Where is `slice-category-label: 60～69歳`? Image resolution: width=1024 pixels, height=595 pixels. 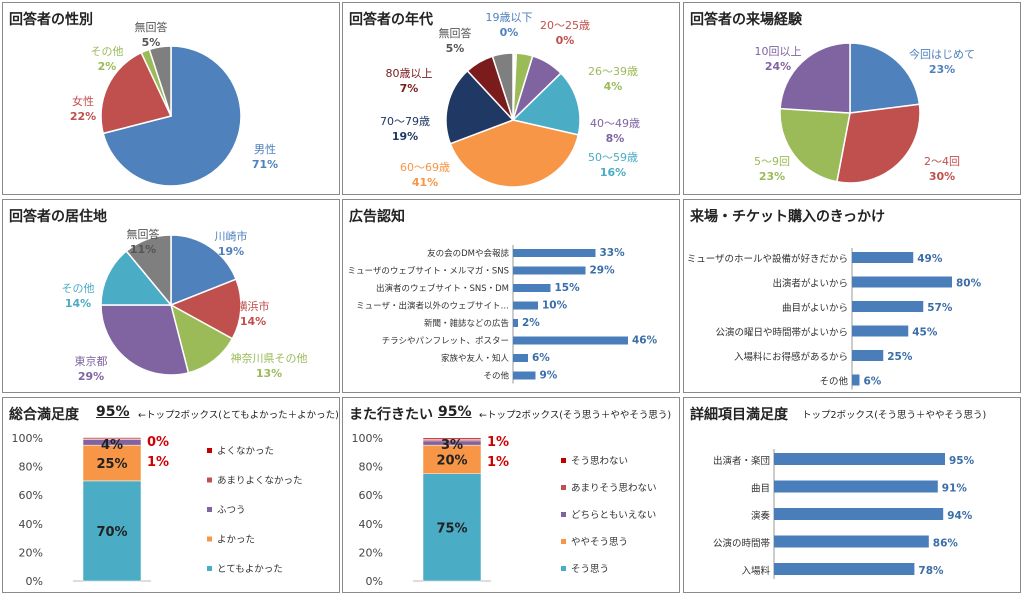 slice-category-label: 60～69歳 is located at coordinates (425, 167).